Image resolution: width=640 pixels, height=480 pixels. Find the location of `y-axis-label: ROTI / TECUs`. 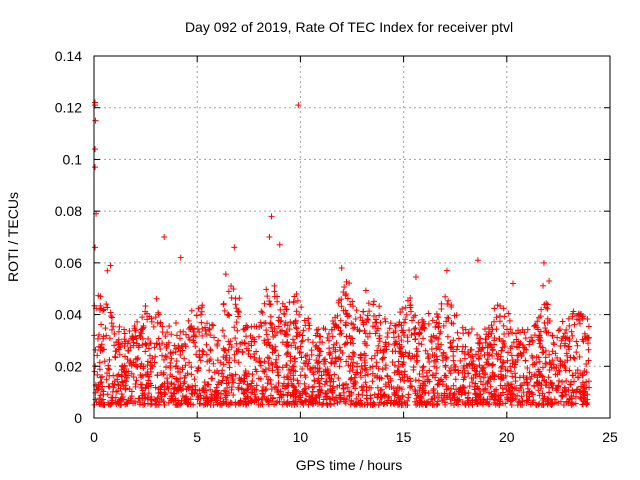

y-axis-label: ROTI / TECUs is located at coordinates (13, 237).